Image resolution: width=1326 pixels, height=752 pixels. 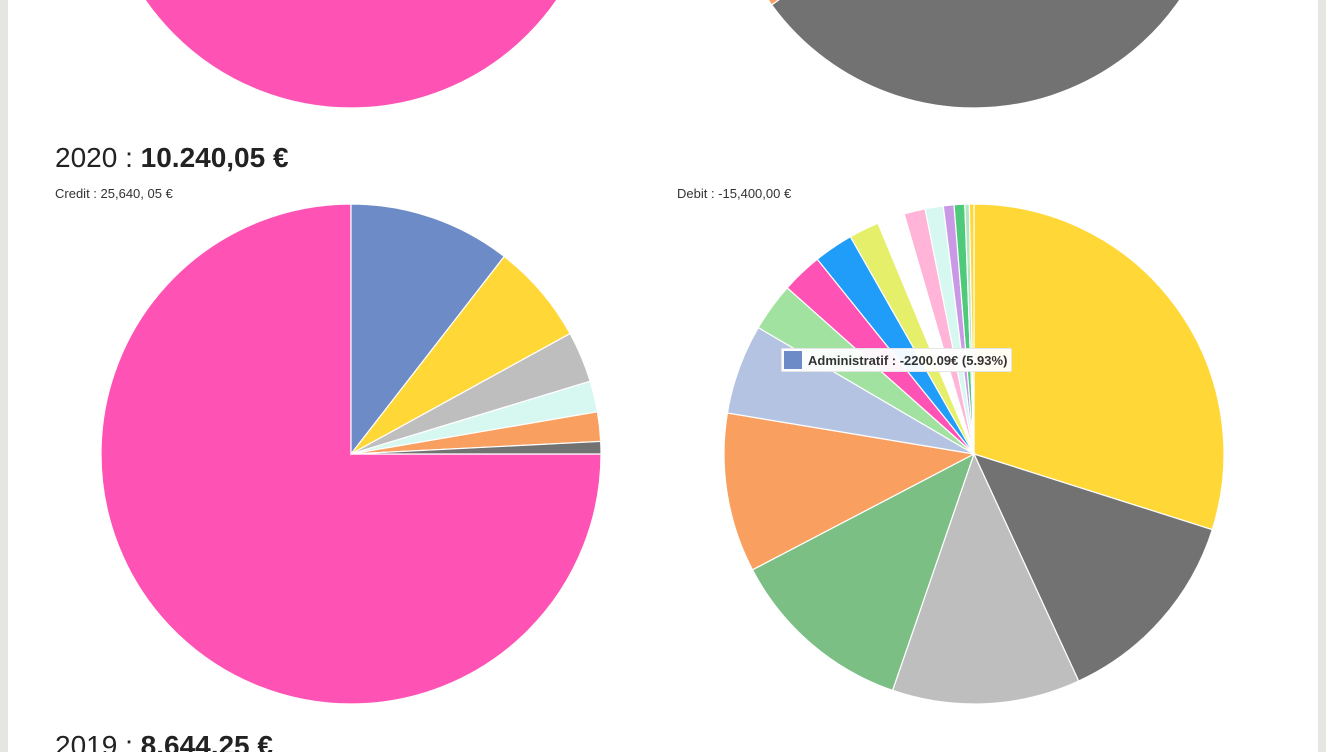 What do you see at coordinates (94, 741) in the screenshot?
I see `year-2019-label: 2019 :` at bounding box center [94, 741].